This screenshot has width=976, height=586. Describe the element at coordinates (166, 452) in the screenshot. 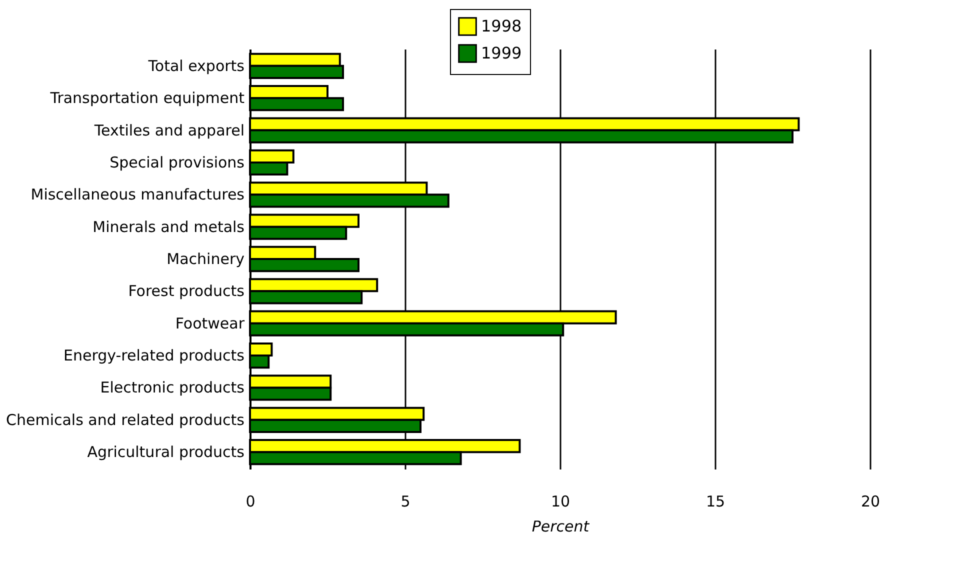

I see `y-tick-label: Agricultural products` at that location.